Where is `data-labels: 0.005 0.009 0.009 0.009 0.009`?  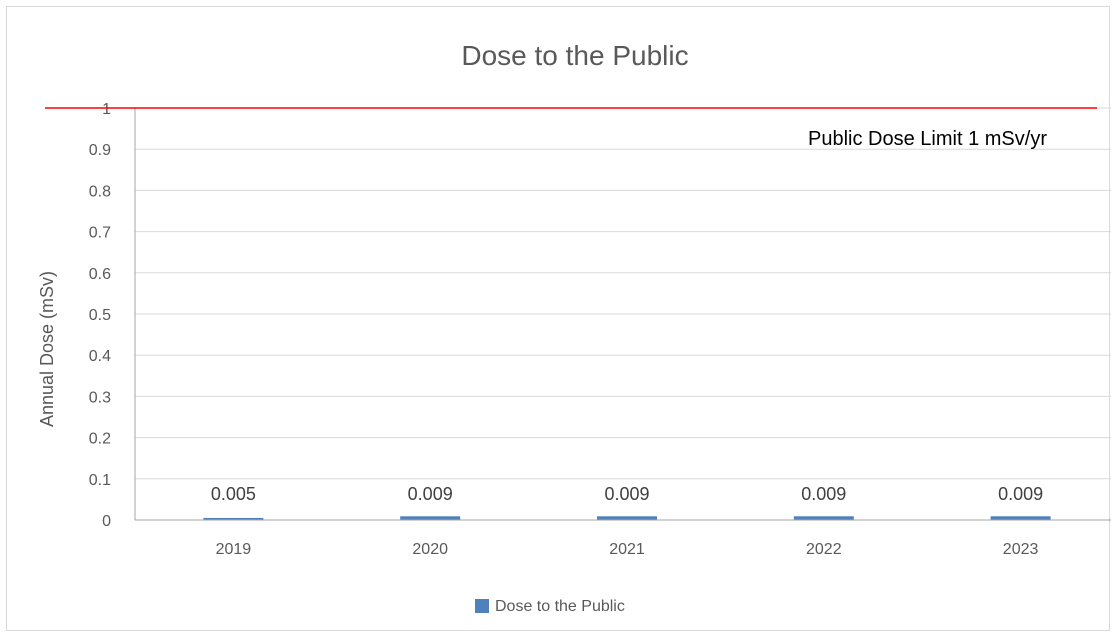 data-labels: 0.005 0.009 0.009 0.009 0.009 is located at coordinates (627, 494).